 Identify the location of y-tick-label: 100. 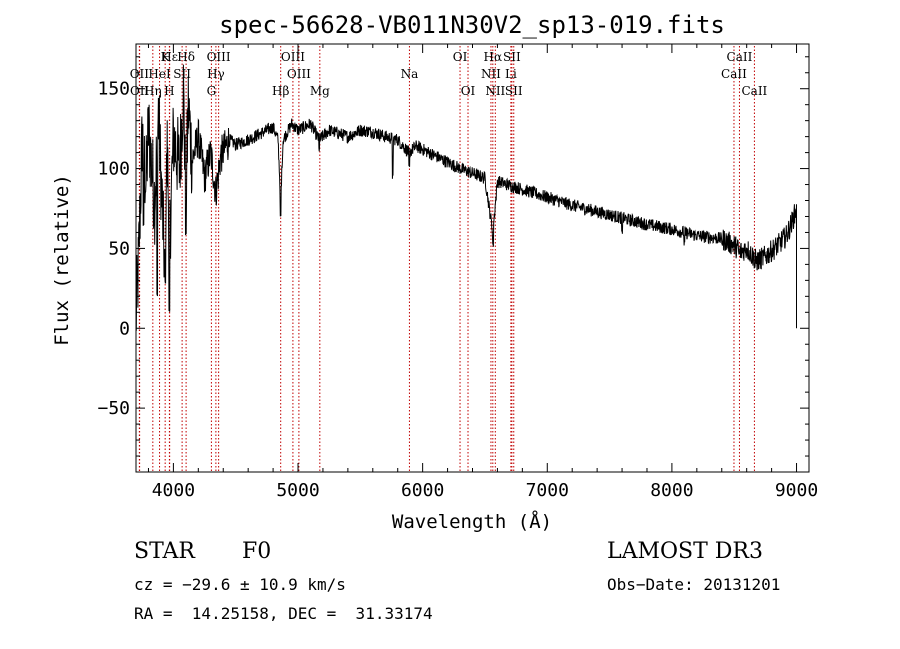
(113, 169).